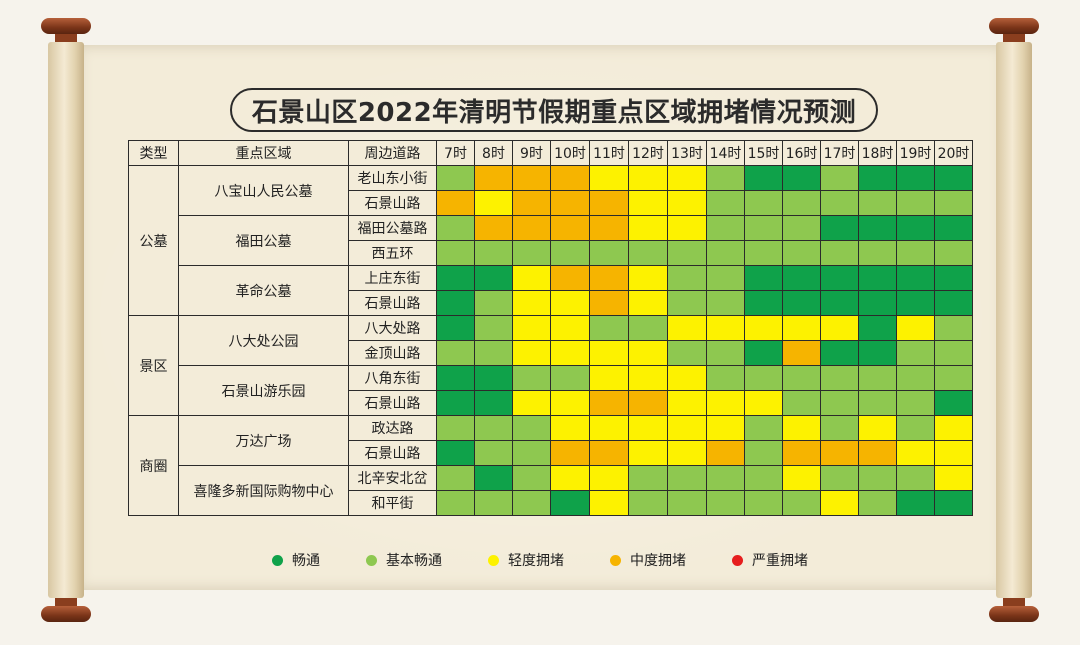 This screenshot has width=1080, height=645. Describe the element at coordinates (263, 240) in the screenshot. I see `area-cell: 福田公墓` at that location.